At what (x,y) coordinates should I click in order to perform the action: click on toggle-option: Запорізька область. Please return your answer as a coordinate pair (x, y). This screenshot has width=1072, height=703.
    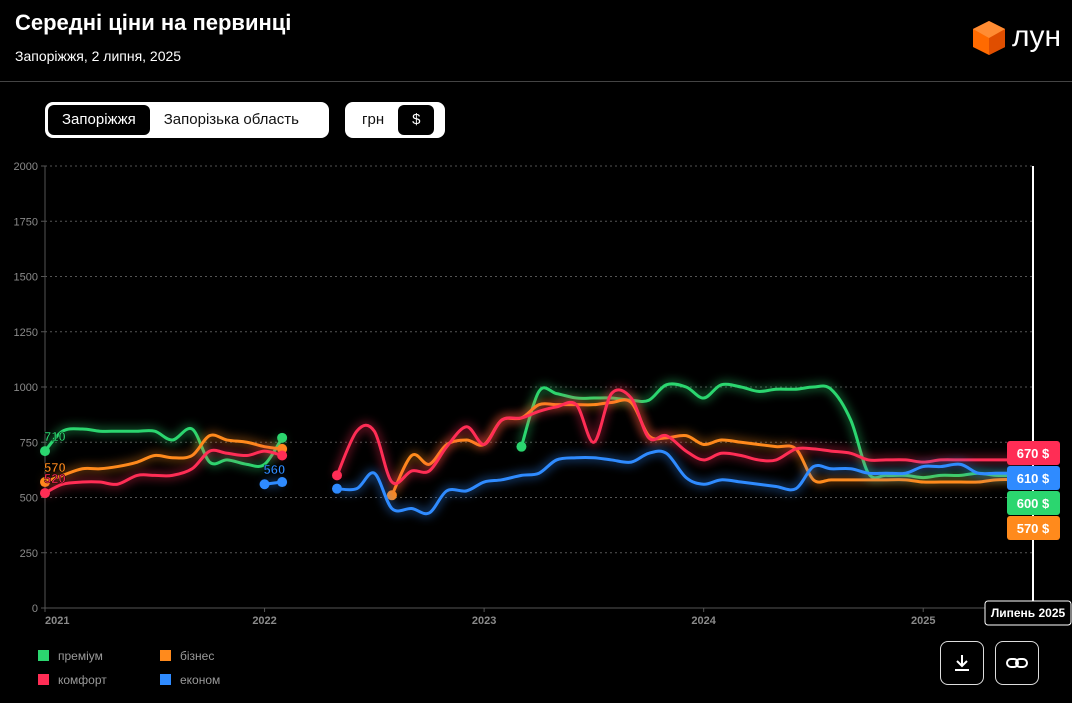
    Looking at the image, I should click on (231, 119).